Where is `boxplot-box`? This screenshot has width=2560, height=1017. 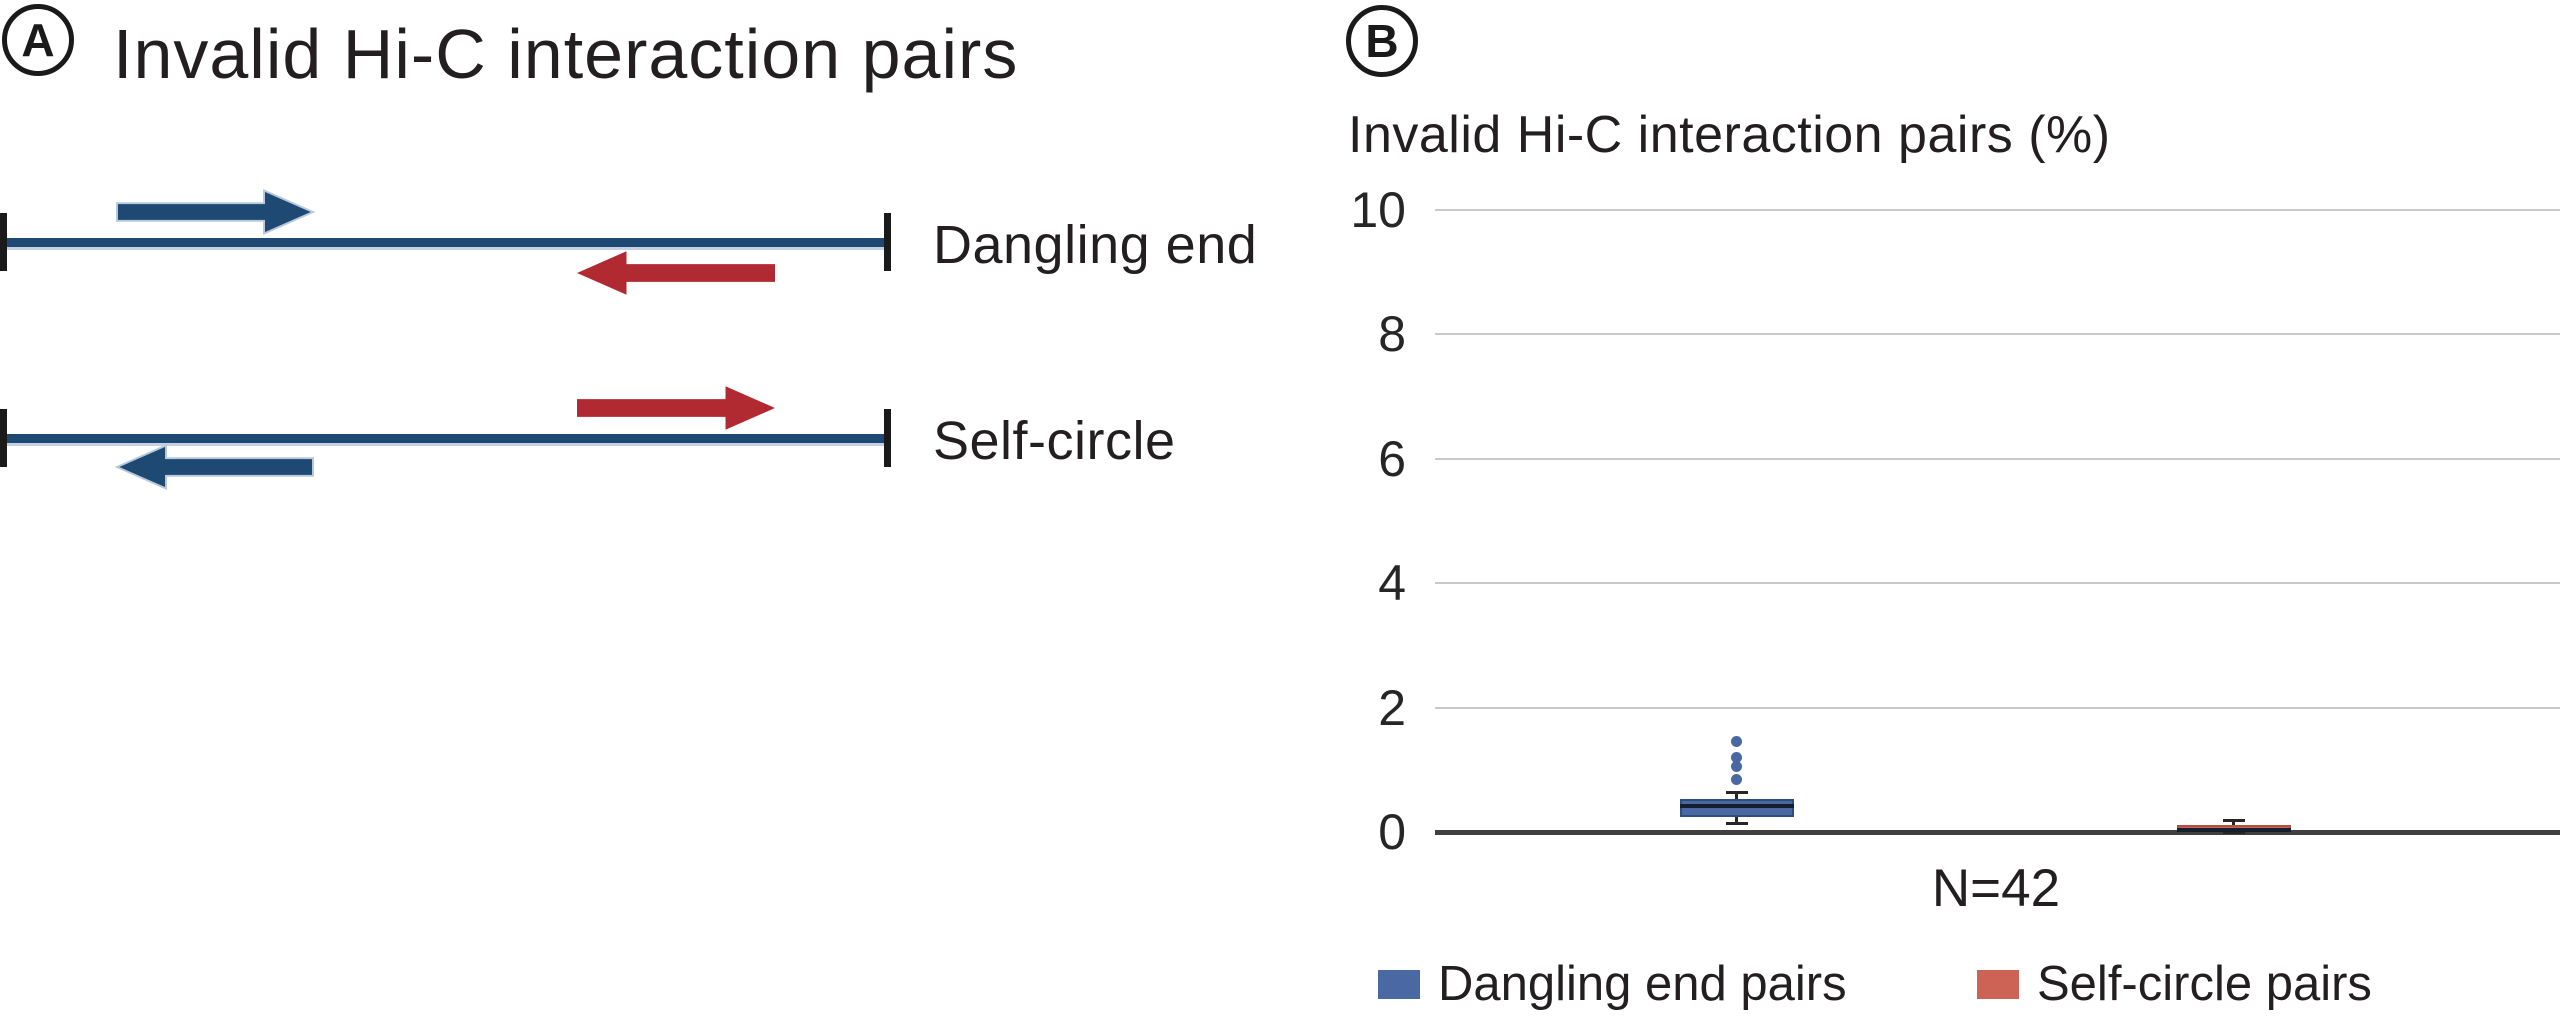 boxplot-box is located at coordinates (1736, 808).